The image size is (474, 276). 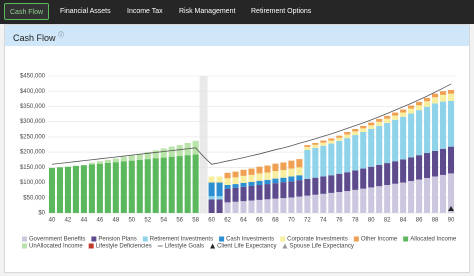 What do you see at coordinates (163, 221) in the screenshot?
I see `x-tick-label: 54` at bounding box center [163, 221].